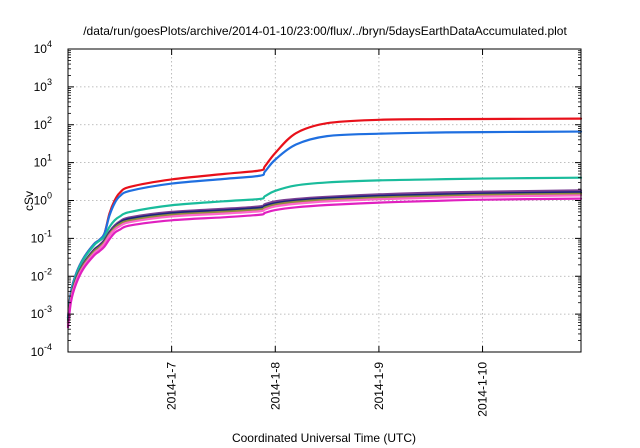  I want to click on x-tick-label: 2014-1-8, so click(275, 386).